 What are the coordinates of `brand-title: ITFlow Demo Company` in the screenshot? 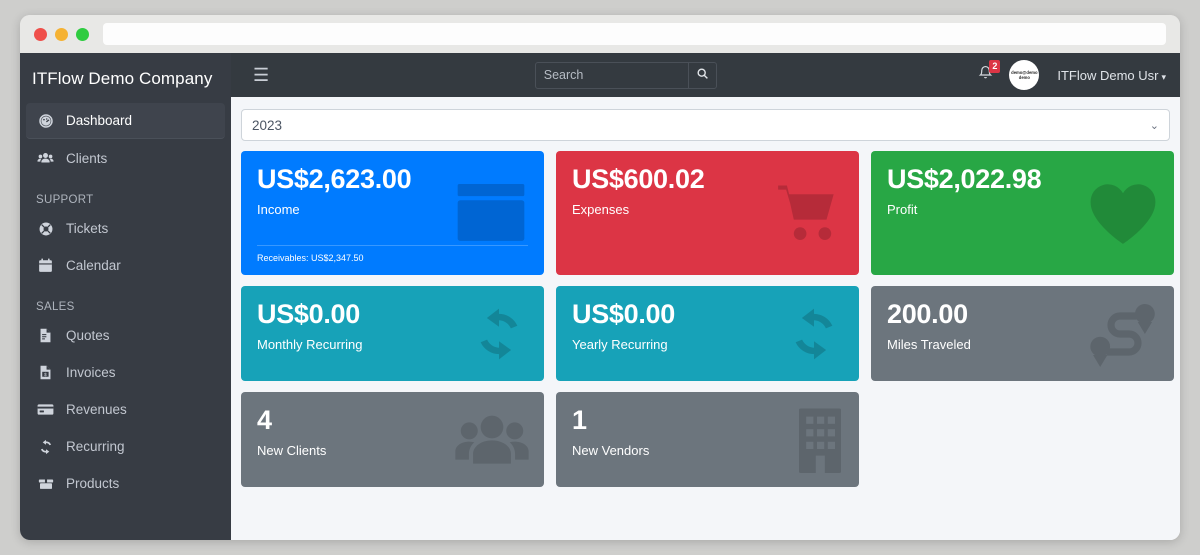 It's located at (122, 78).